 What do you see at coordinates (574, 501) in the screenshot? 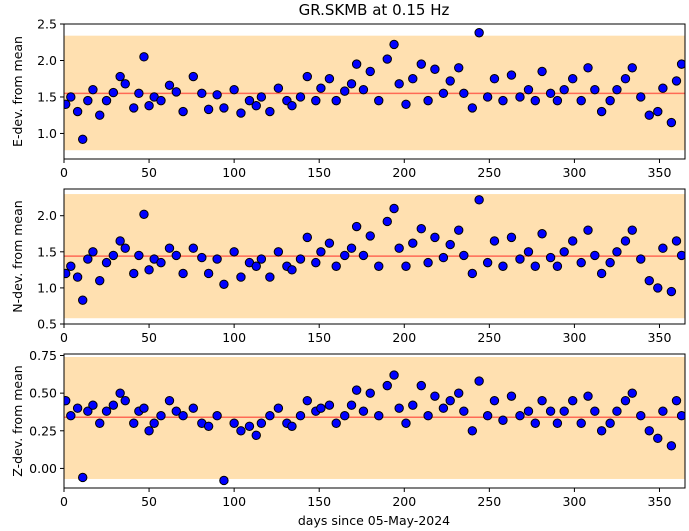
I see `x-tick-label-z-6: 300` at bounding box center [574, 501].